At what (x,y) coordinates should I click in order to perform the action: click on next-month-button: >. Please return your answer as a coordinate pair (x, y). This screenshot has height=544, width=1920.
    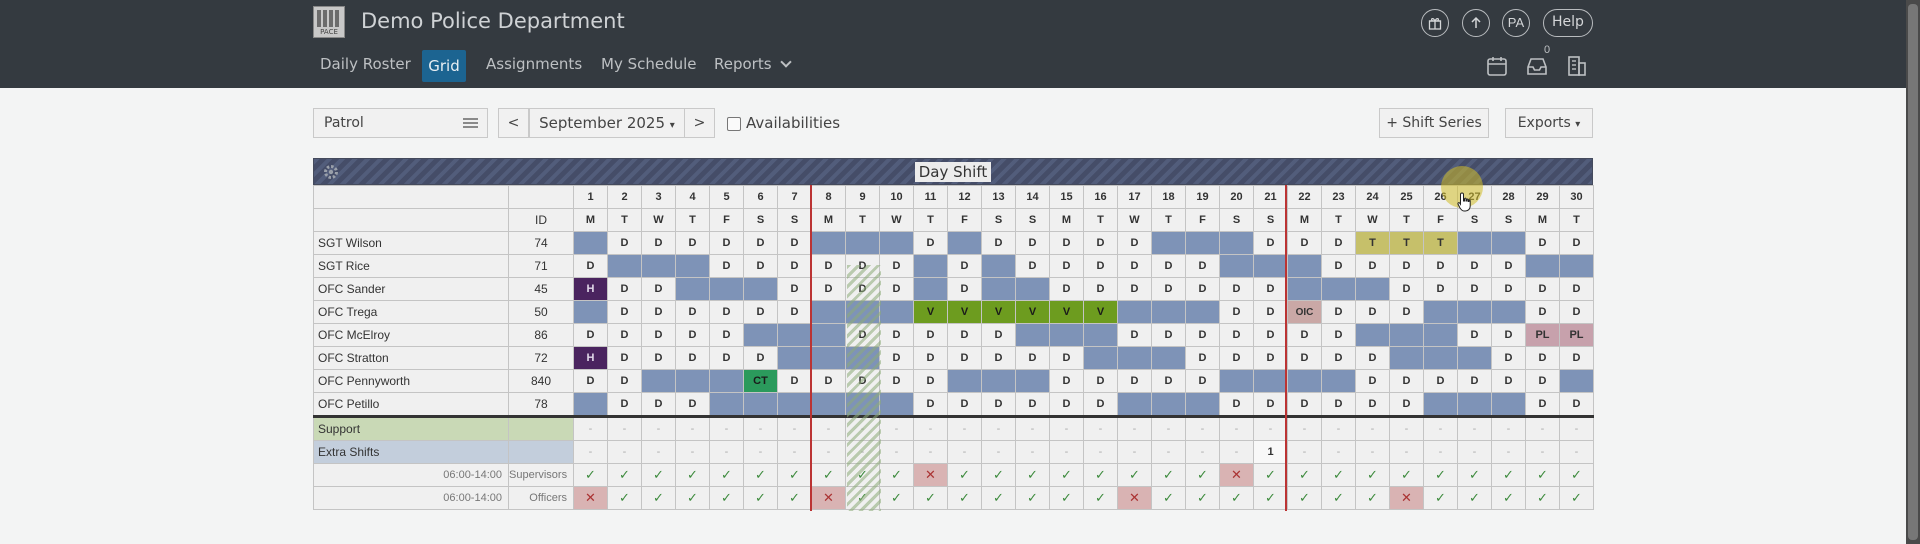
    Looking at the image, I should click on (699, 123).